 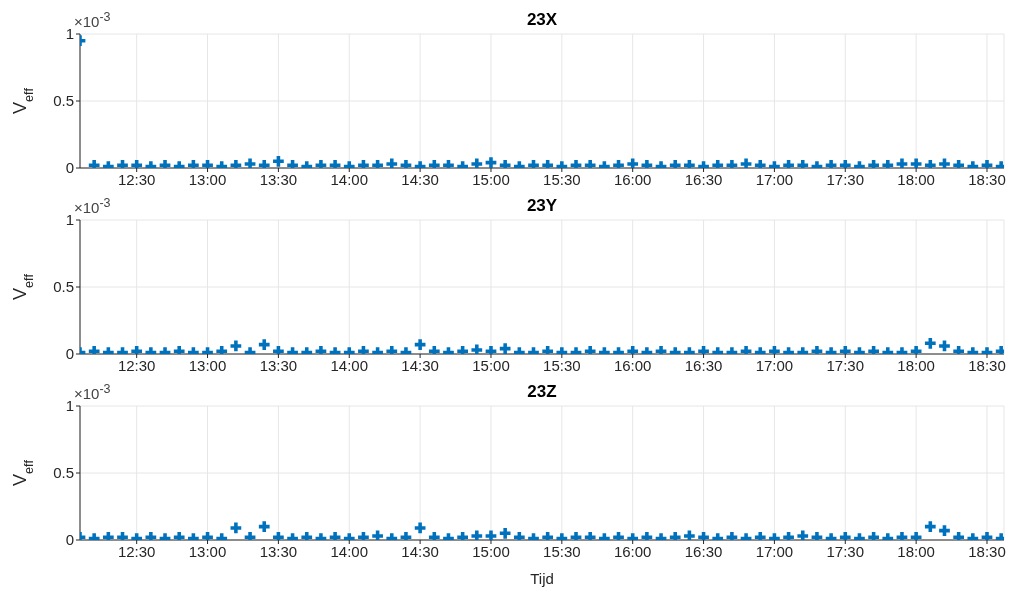 I want to click on chart-title: 23Z, so click(x=542, y=391).